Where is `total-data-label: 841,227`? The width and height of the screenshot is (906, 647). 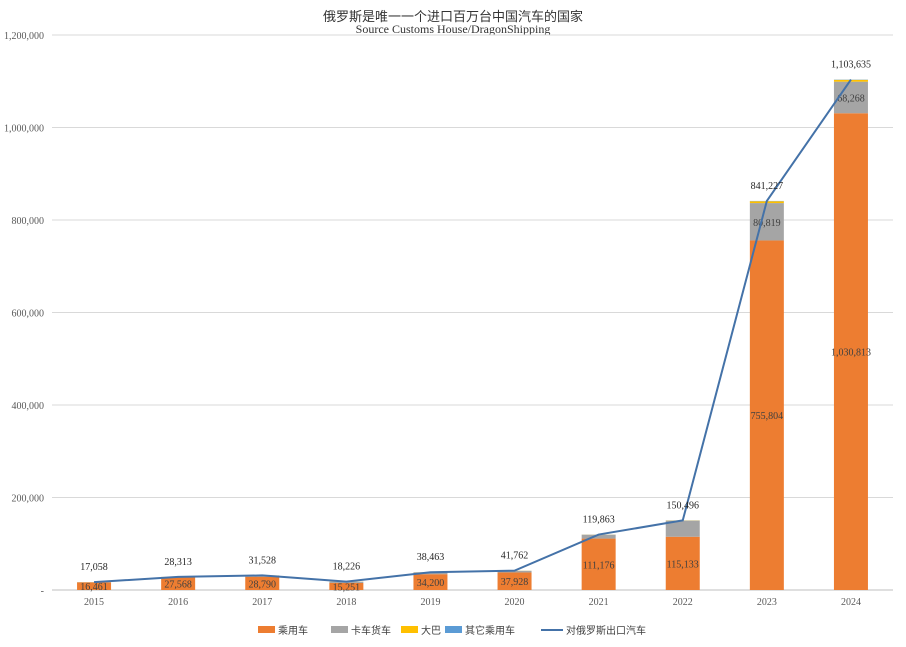 total-data-label: 841,227 is located at coordinates (767, 186).